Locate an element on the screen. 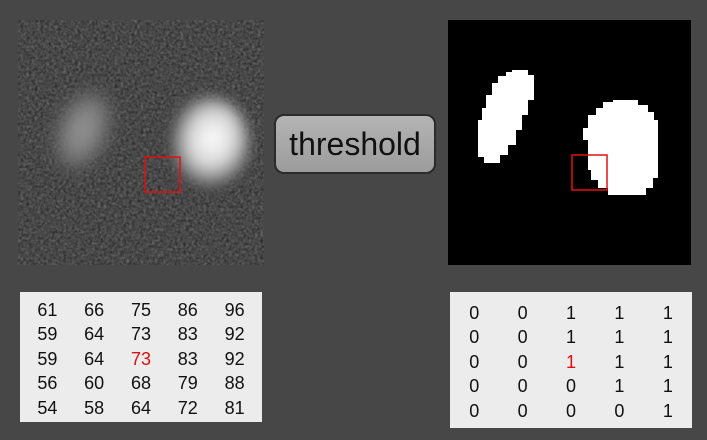 The height and width of the screenshot is (440, 707). dim-blob is located at coordinates (83, 130).